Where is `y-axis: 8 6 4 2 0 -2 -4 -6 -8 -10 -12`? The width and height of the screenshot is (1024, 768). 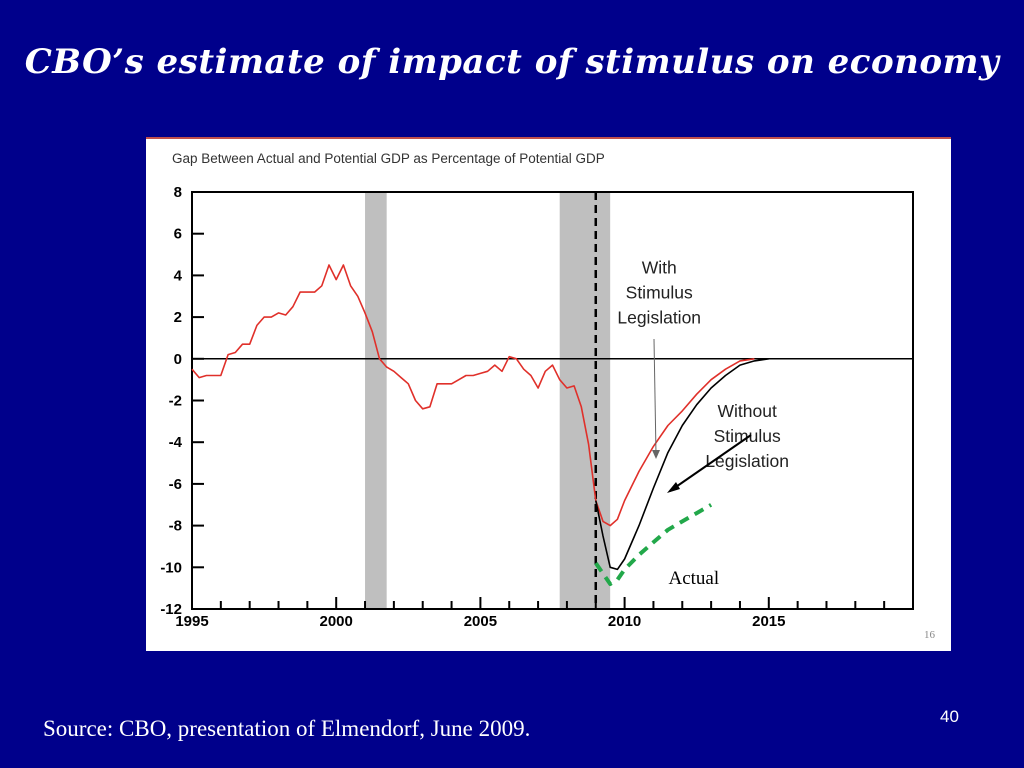
y-axis: 8 6 4 2 0 -2 -4 -6 -8 -10 -12 is located at coordinates (182, 401).